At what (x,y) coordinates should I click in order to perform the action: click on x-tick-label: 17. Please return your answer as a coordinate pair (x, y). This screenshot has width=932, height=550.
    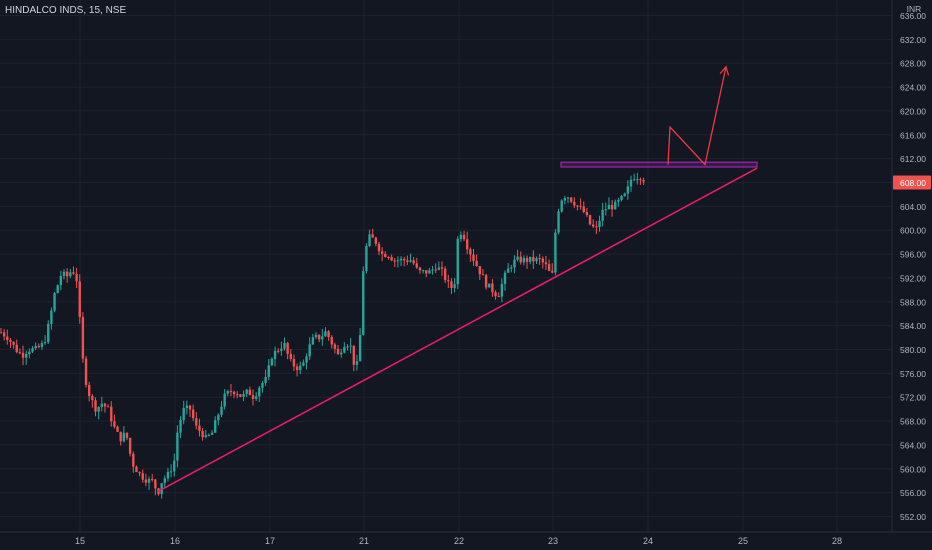
    Looking at the image, I should click on (270, 541).